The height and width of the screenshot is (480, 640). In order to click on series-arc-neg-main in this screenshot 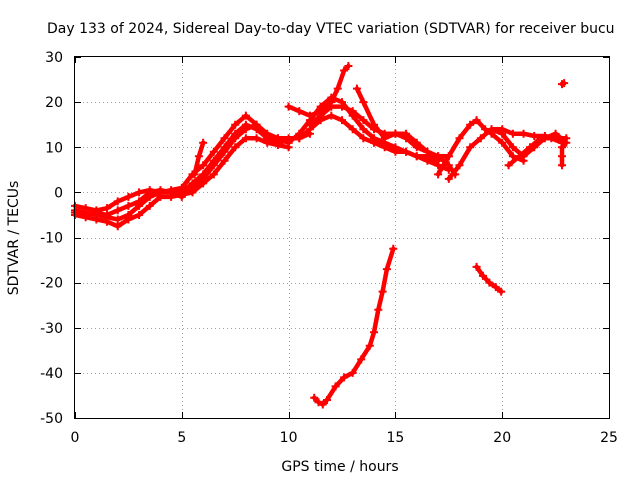, I will do `click(354, 326)`.